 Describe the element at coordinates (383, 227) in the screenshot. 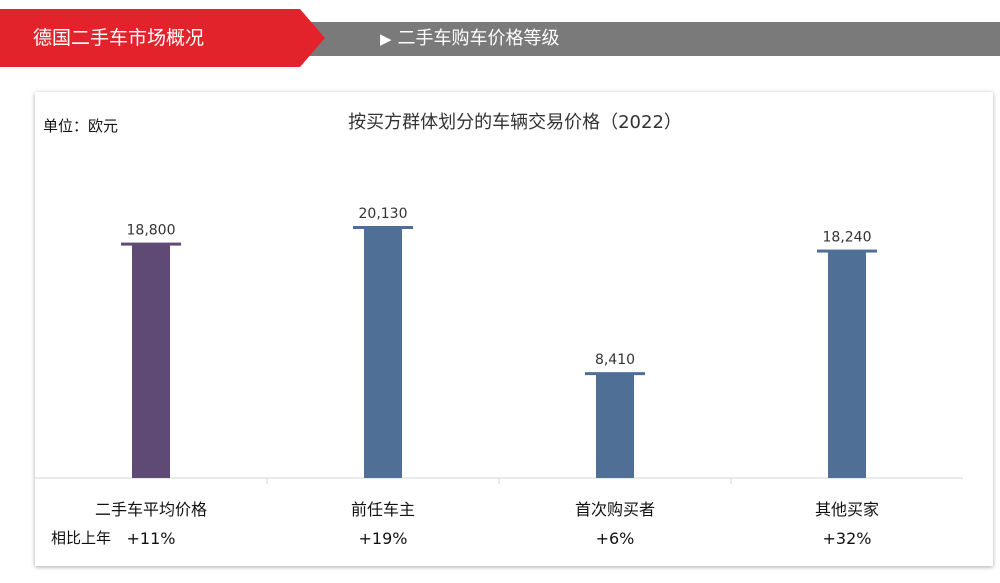

I see `bar-cap-previous-owner` at that location.